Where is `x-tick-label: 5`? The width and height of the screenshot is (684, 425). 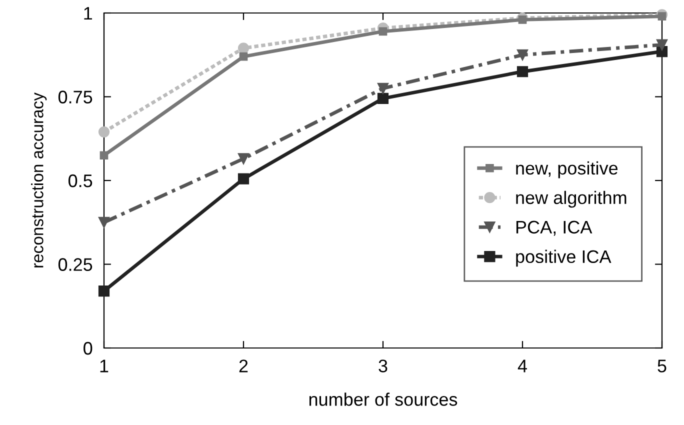
x-tick-label: 5 is located at coordinates (662, 366).